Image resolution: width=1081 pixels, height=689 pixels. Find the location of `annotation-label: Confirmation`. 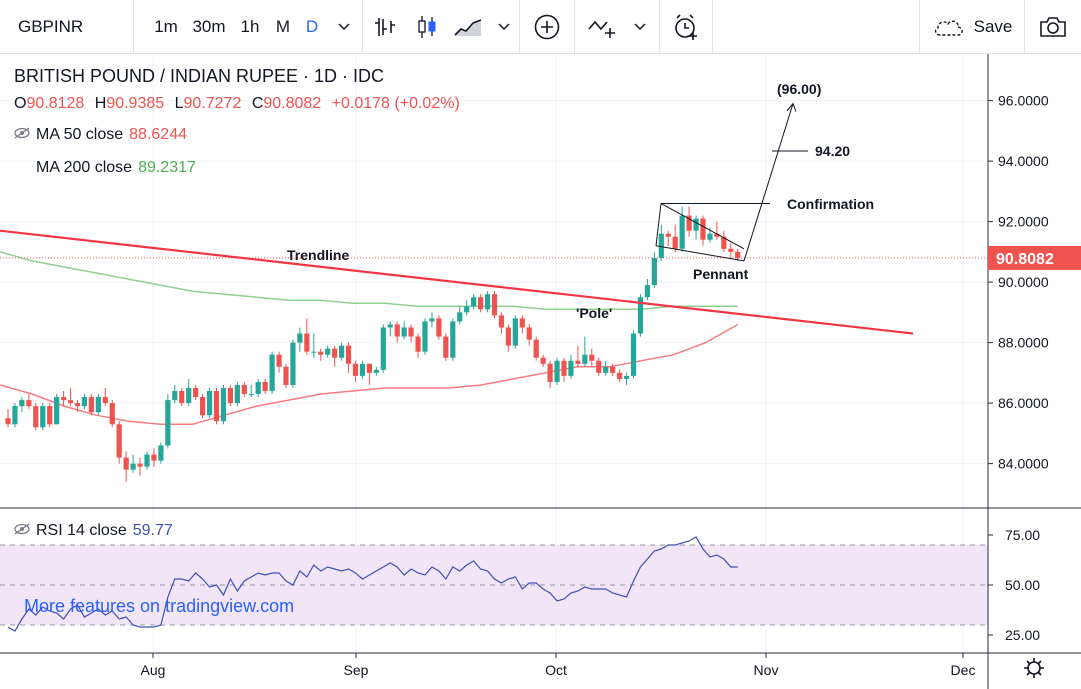

annotation-label: Confirmation is located at coordinates (830, 204).